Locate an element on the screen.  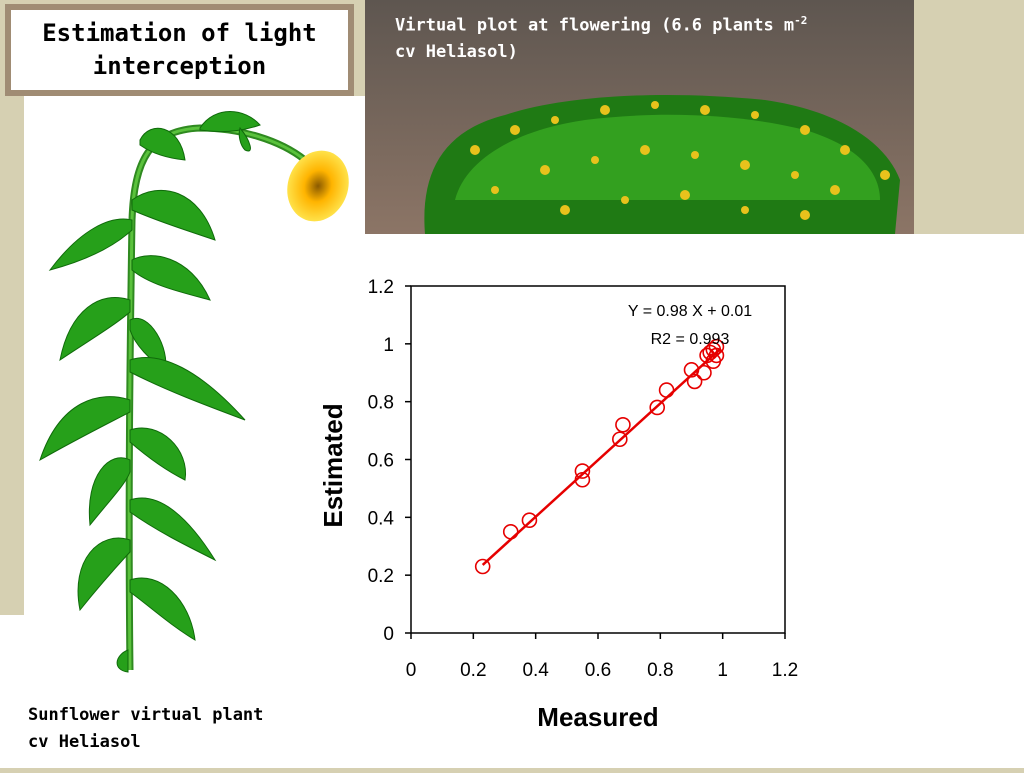
plot-caption-superscript: -2 is located at coordinates (801, 20).